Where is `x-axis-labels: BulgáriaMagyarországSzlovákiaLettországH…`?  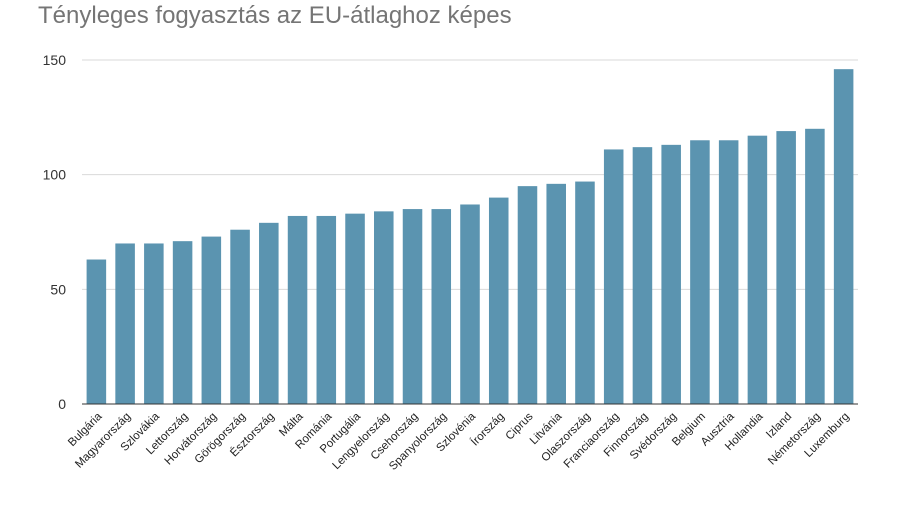
x-axis-labels: BulgáriaMagyarországSzlovákiaLettországH… is located at coordinates (459, 441).